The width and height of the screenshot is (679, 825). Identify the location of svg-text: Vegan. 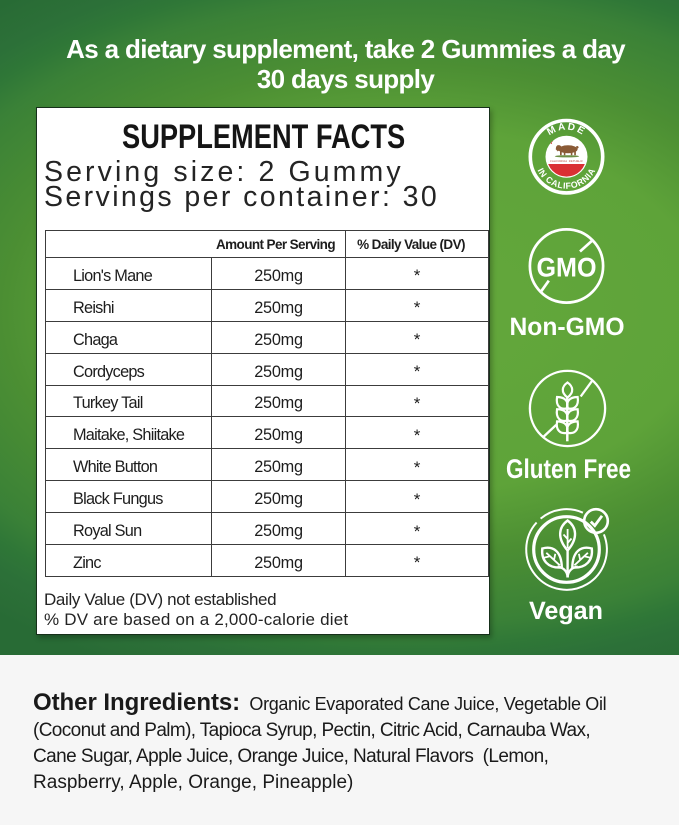
(566, 611).